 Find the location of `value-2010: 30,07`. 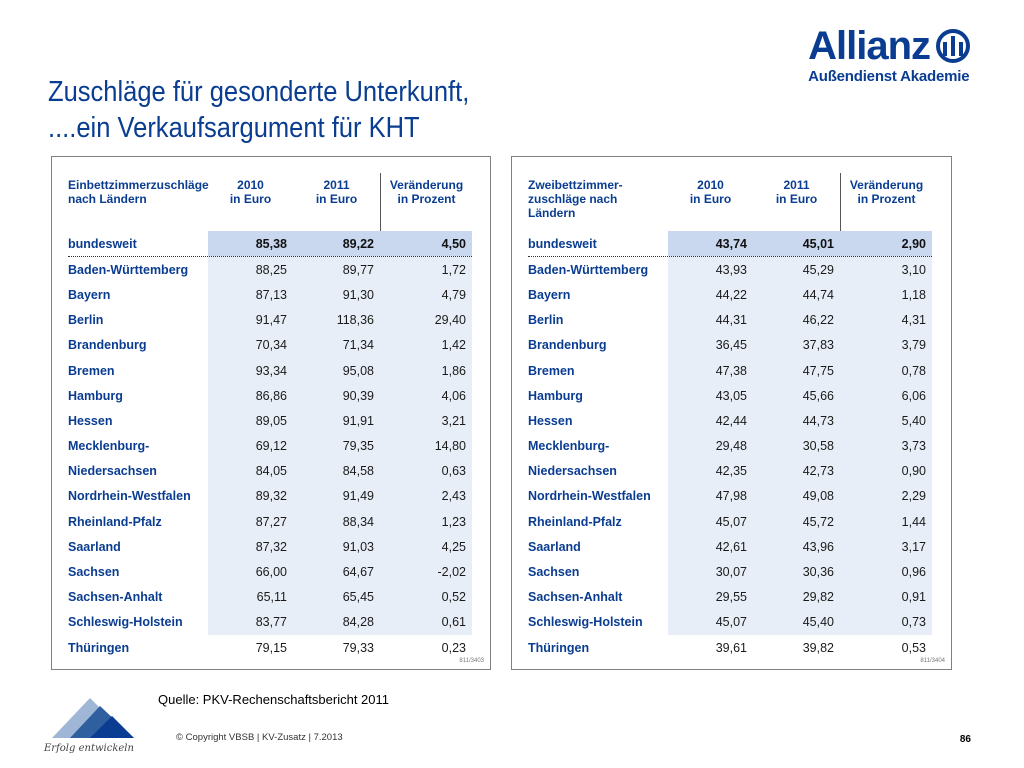

value-2010: 30,07 is located at coordinates (731, 572).